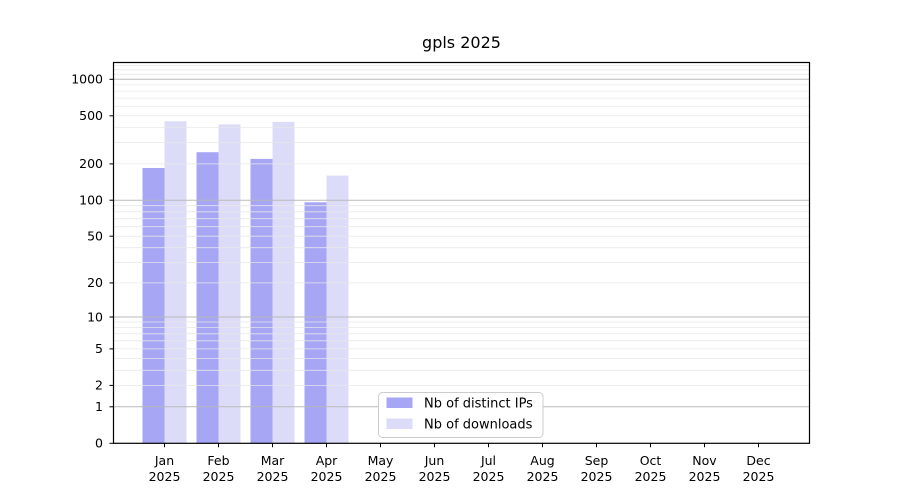 This screenshot has height=500, width=900. What do you see at coordinates (478, 404) in the screenshot?
I see `legend-label-distinct-ips: Nb of distinct IPs` at bounding box center [478, 404].